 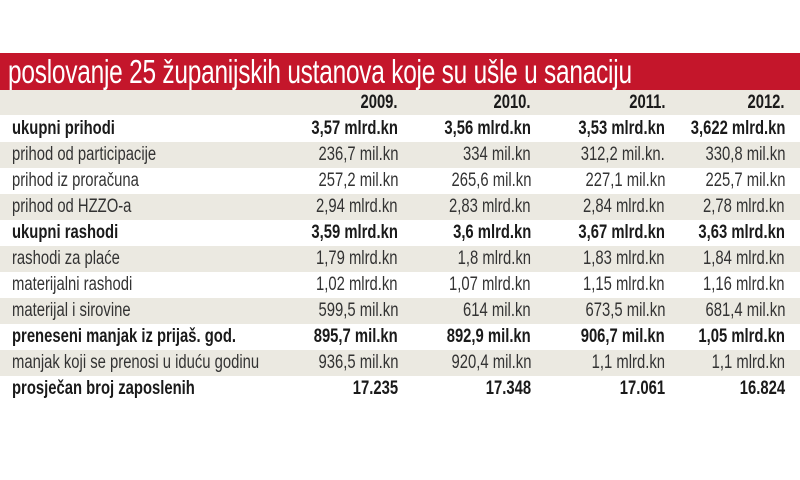 What do you see at coordinates (737, 128) in the screenshot?
I see `cell-value: 3,622 mlrd.kn` at bounding box center [737, 128].